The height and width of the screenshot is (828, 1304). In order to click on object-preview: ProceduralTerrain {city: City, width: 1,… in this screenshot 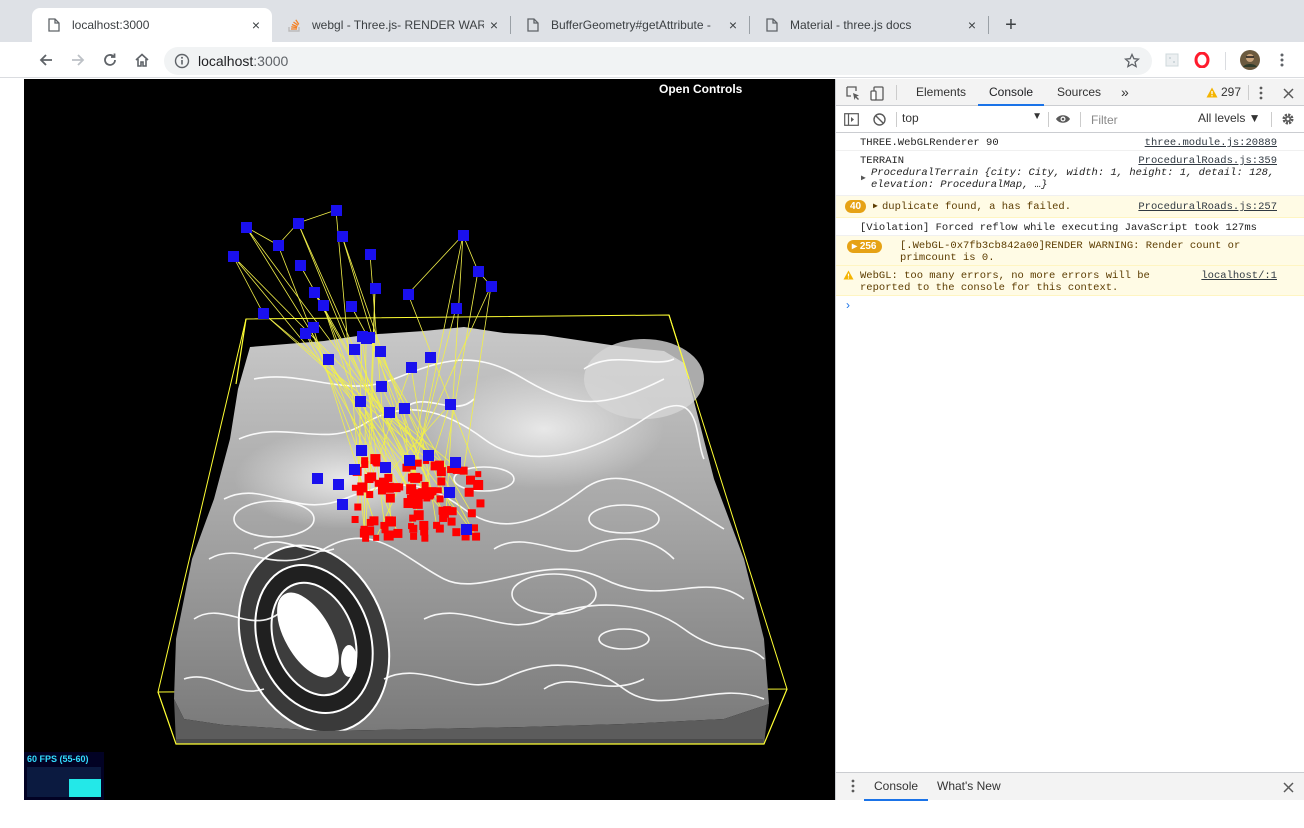, I will do `click(1073, 179)`.